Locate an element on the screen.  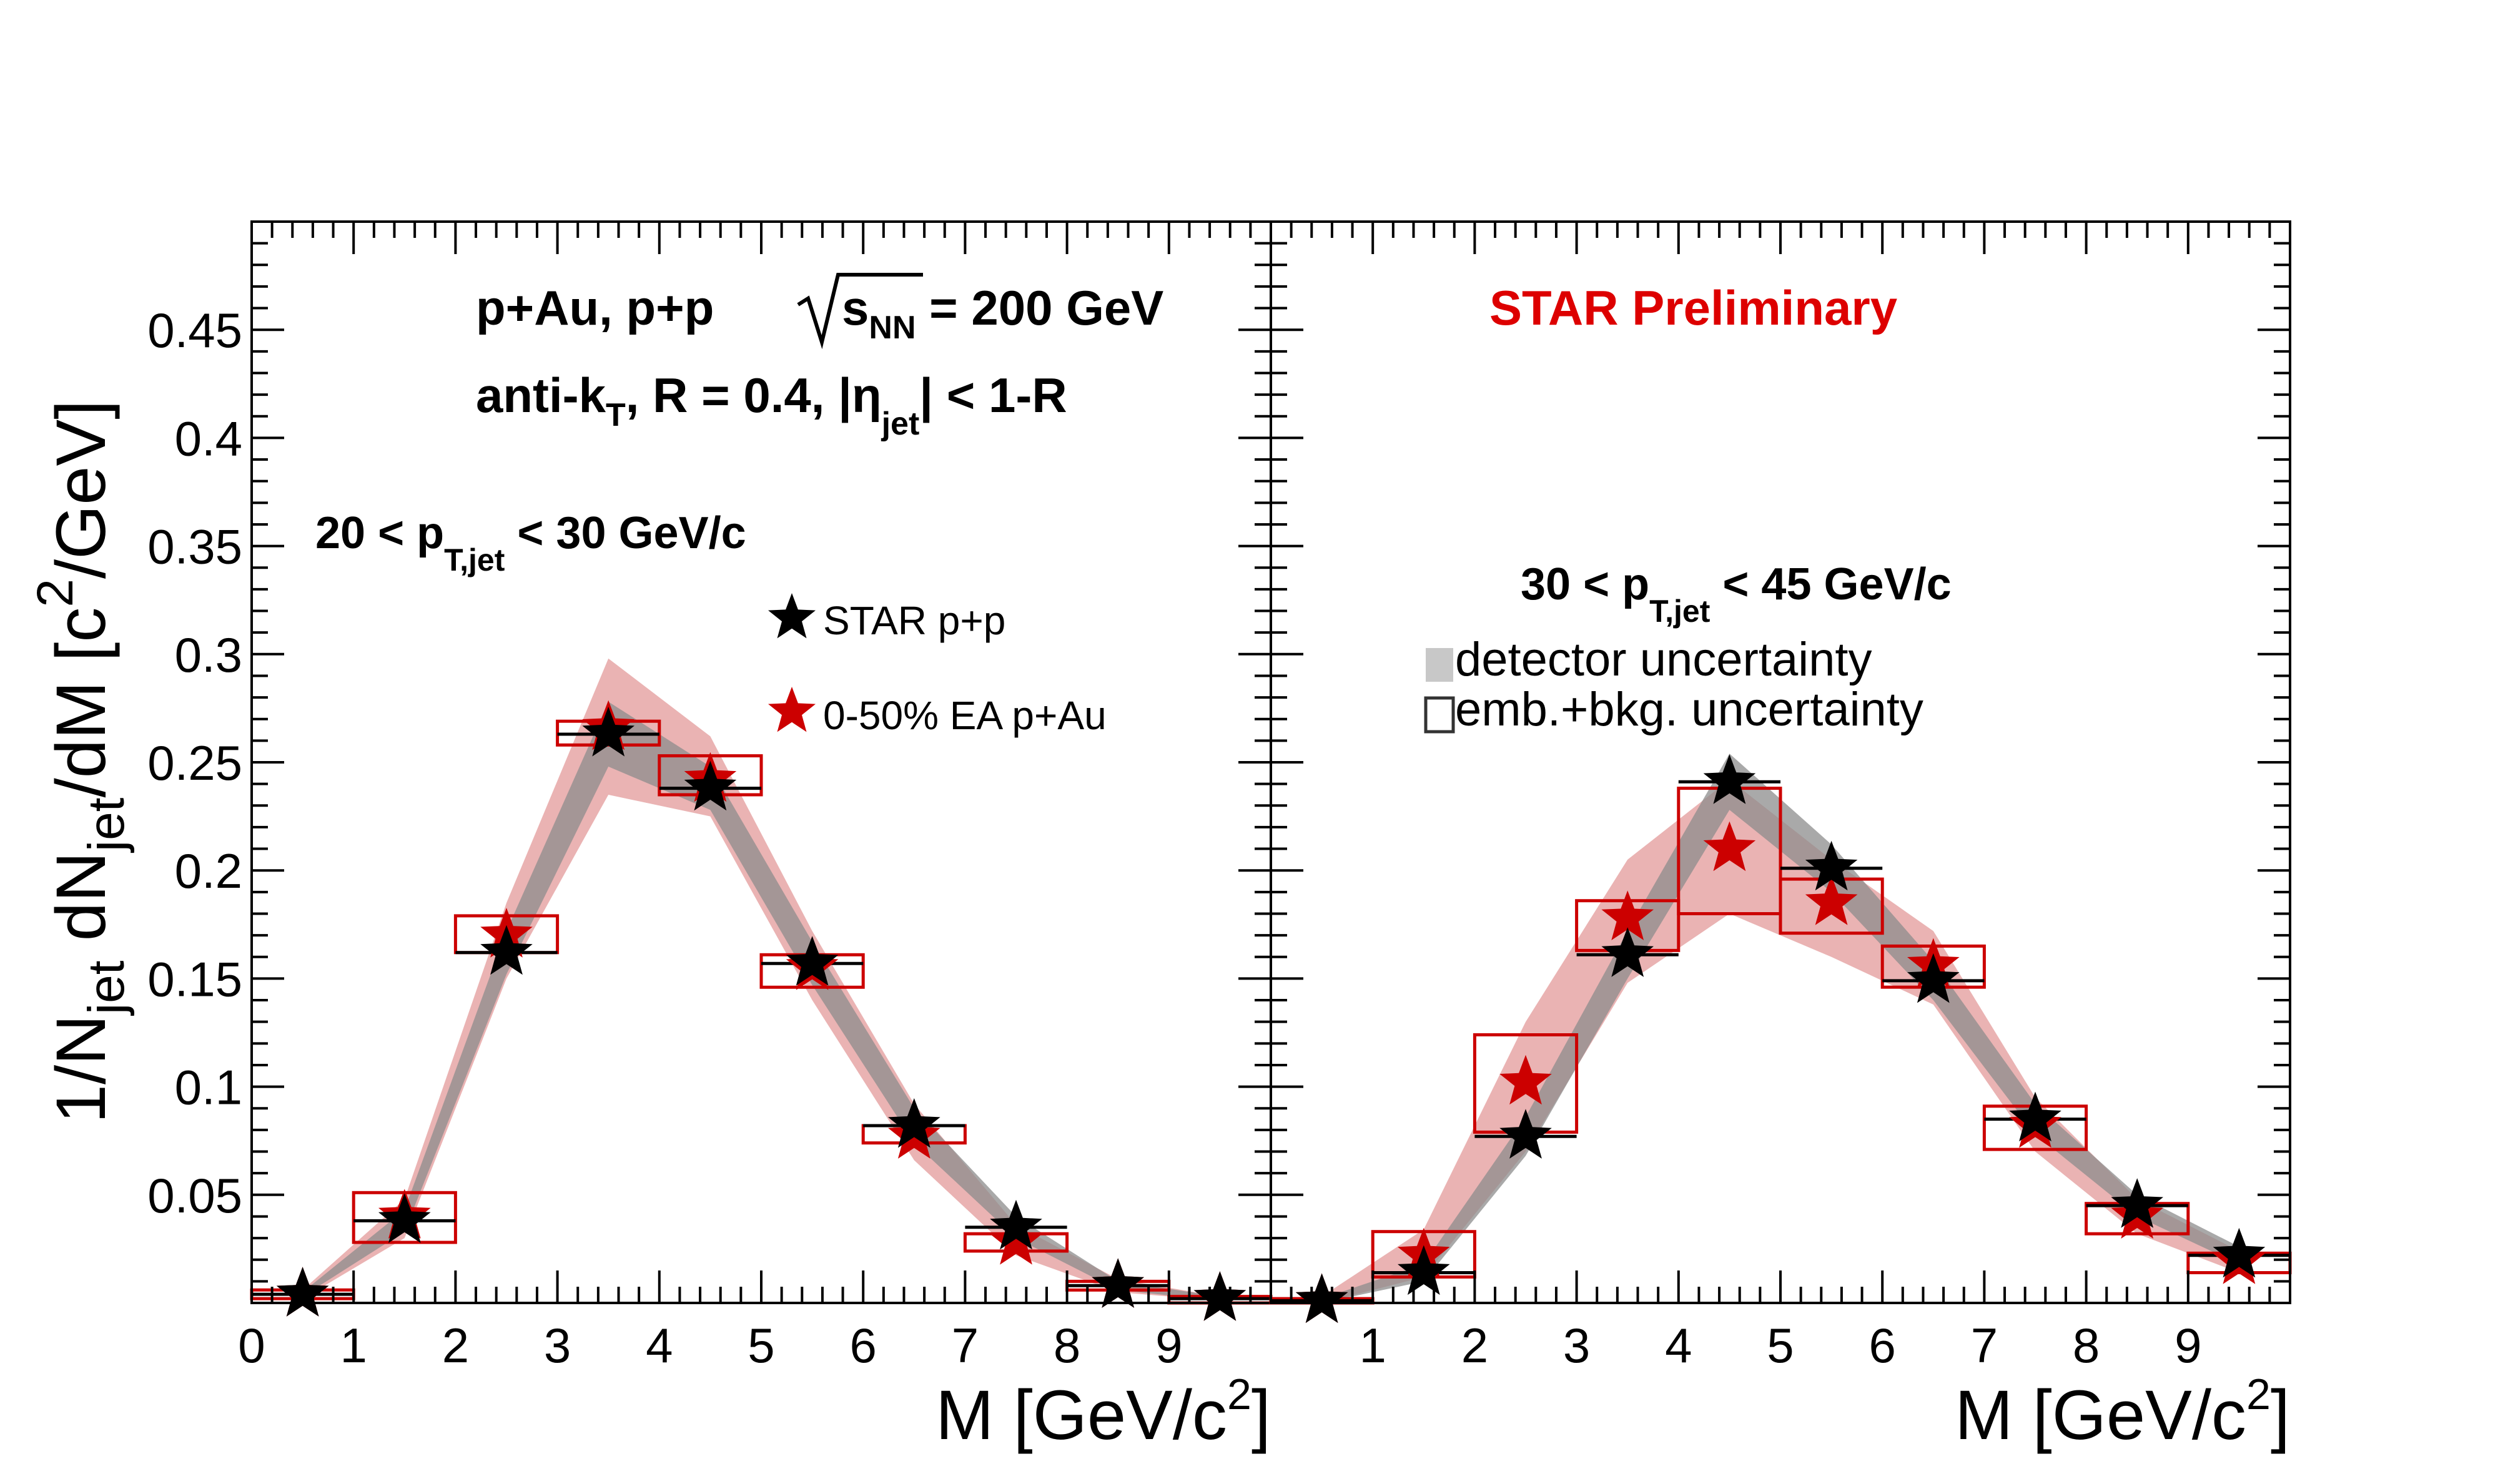
collision-system-label: p+Au, p+p is located at coordinates (595, 307).